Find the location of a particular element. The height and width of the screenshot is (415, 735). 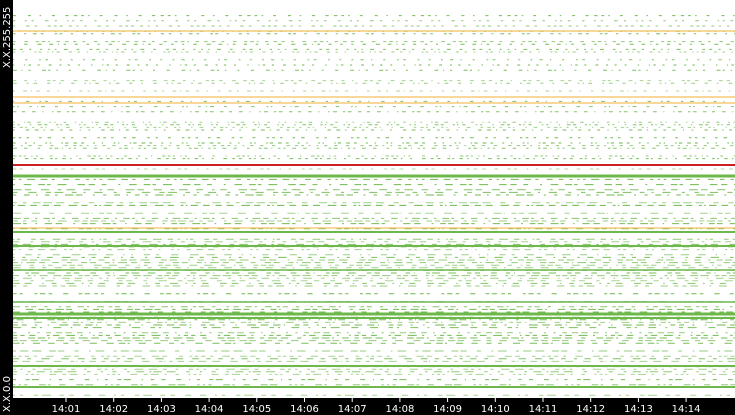

time-tick-label: 14:04 is located at coordinates (209, 409).